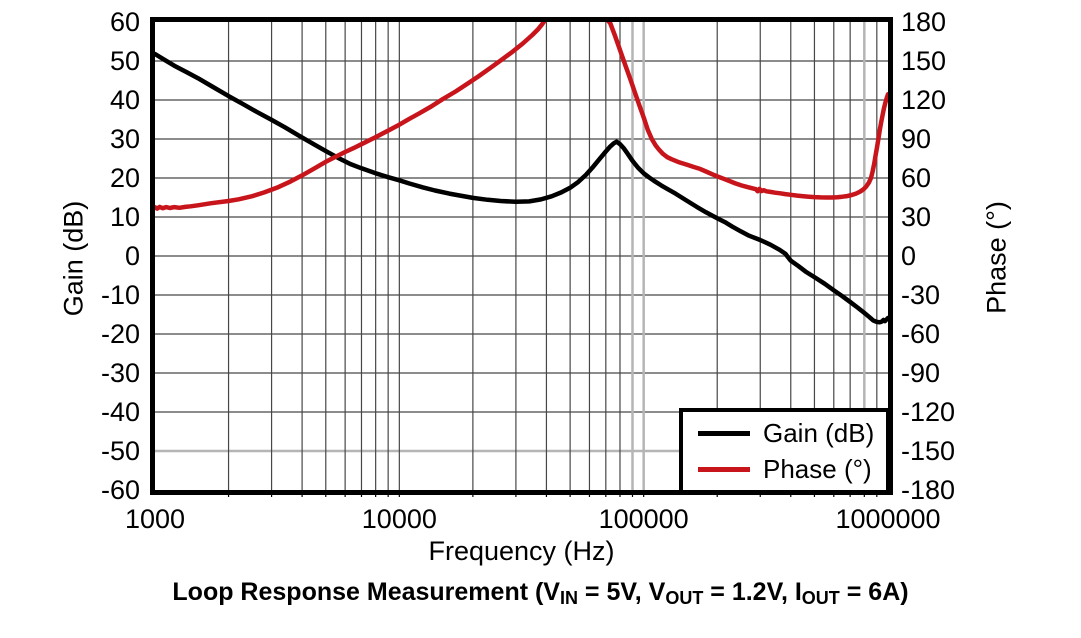 This screenshot has width=1081, height=638. Describe the element at coordinates (909, 255) in the screenshot. I see `phase-tick-label: 0` at that location.